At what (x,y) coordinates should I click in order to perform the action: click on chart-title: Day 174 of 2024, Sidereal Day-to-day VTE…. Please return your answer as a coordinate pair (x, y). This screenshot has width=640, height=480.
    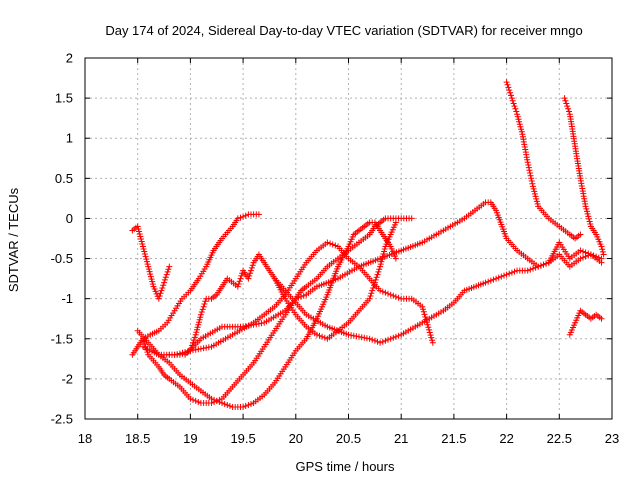
    Looking at the image, I should click on (343, 30).